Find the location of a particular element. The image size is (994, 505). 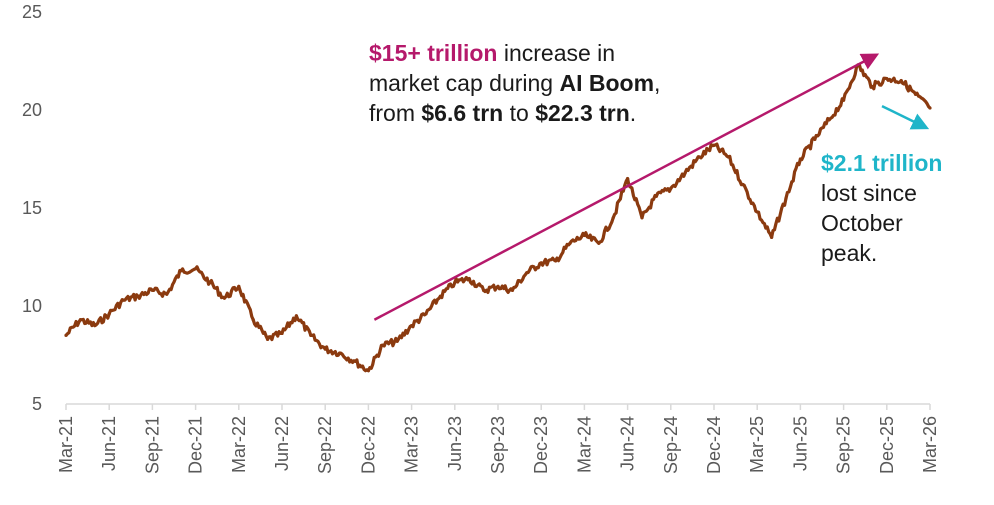

y-axis: 5 10 15 20 25 is located at coordinates (32, 208).